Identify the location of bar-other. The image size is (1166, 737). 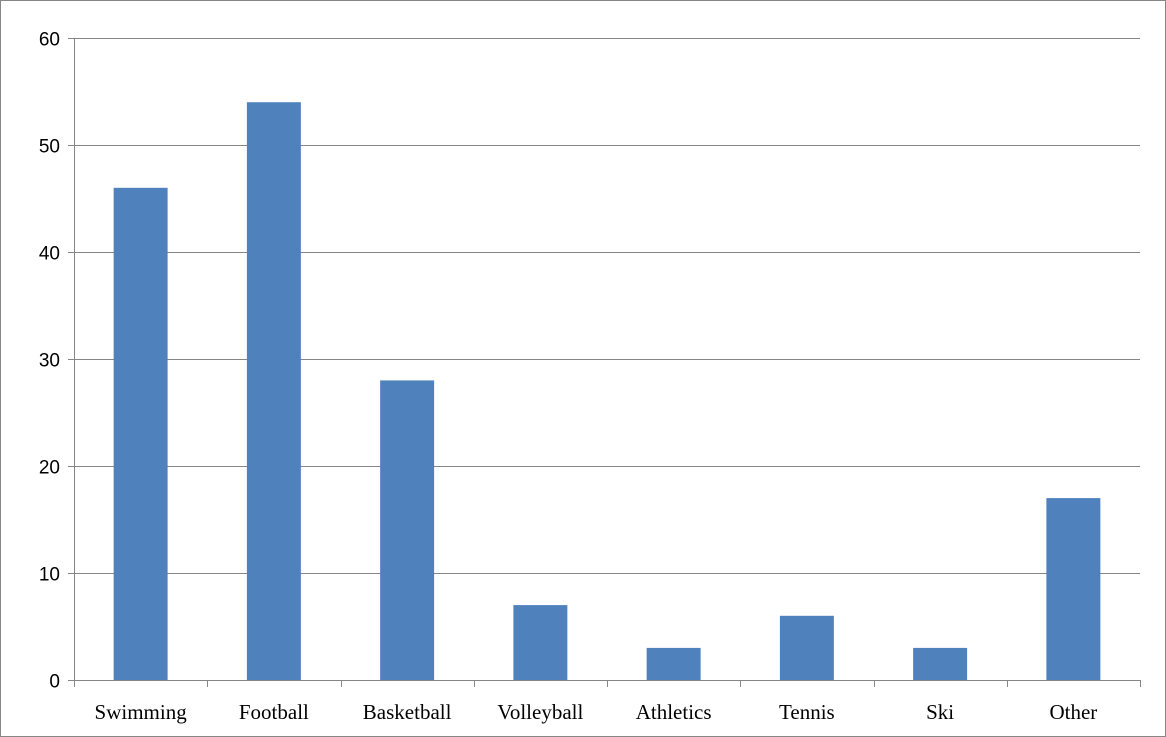
(1073, 589).